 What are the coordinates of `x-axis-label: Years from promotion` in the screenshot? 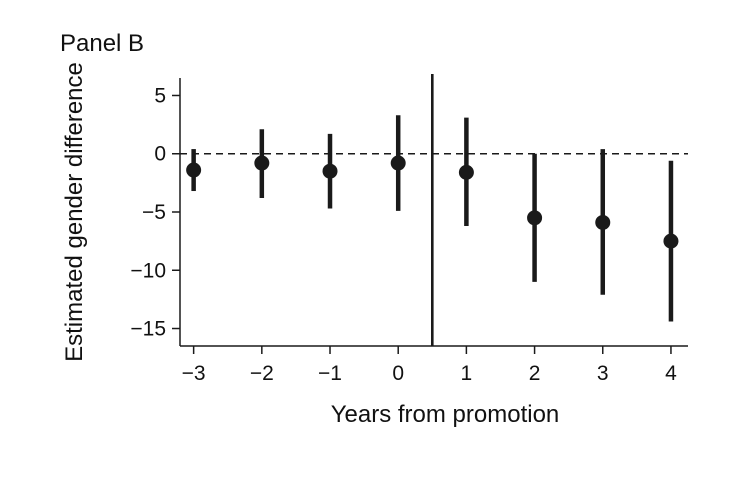 It's located at (445, 414).